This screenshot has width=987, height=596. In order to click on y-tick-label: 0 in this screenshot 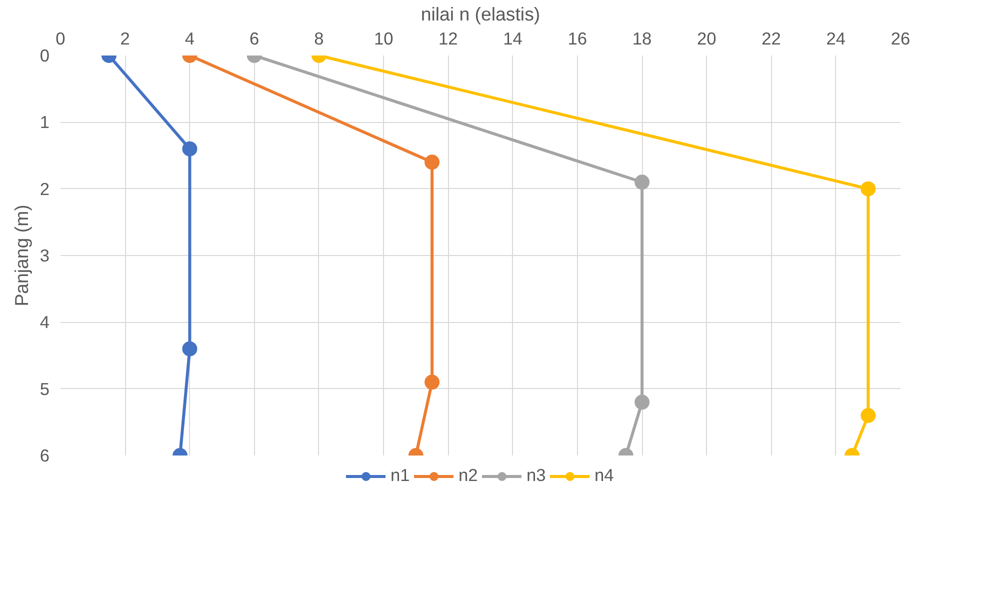, I will do `click(45, 56)`.